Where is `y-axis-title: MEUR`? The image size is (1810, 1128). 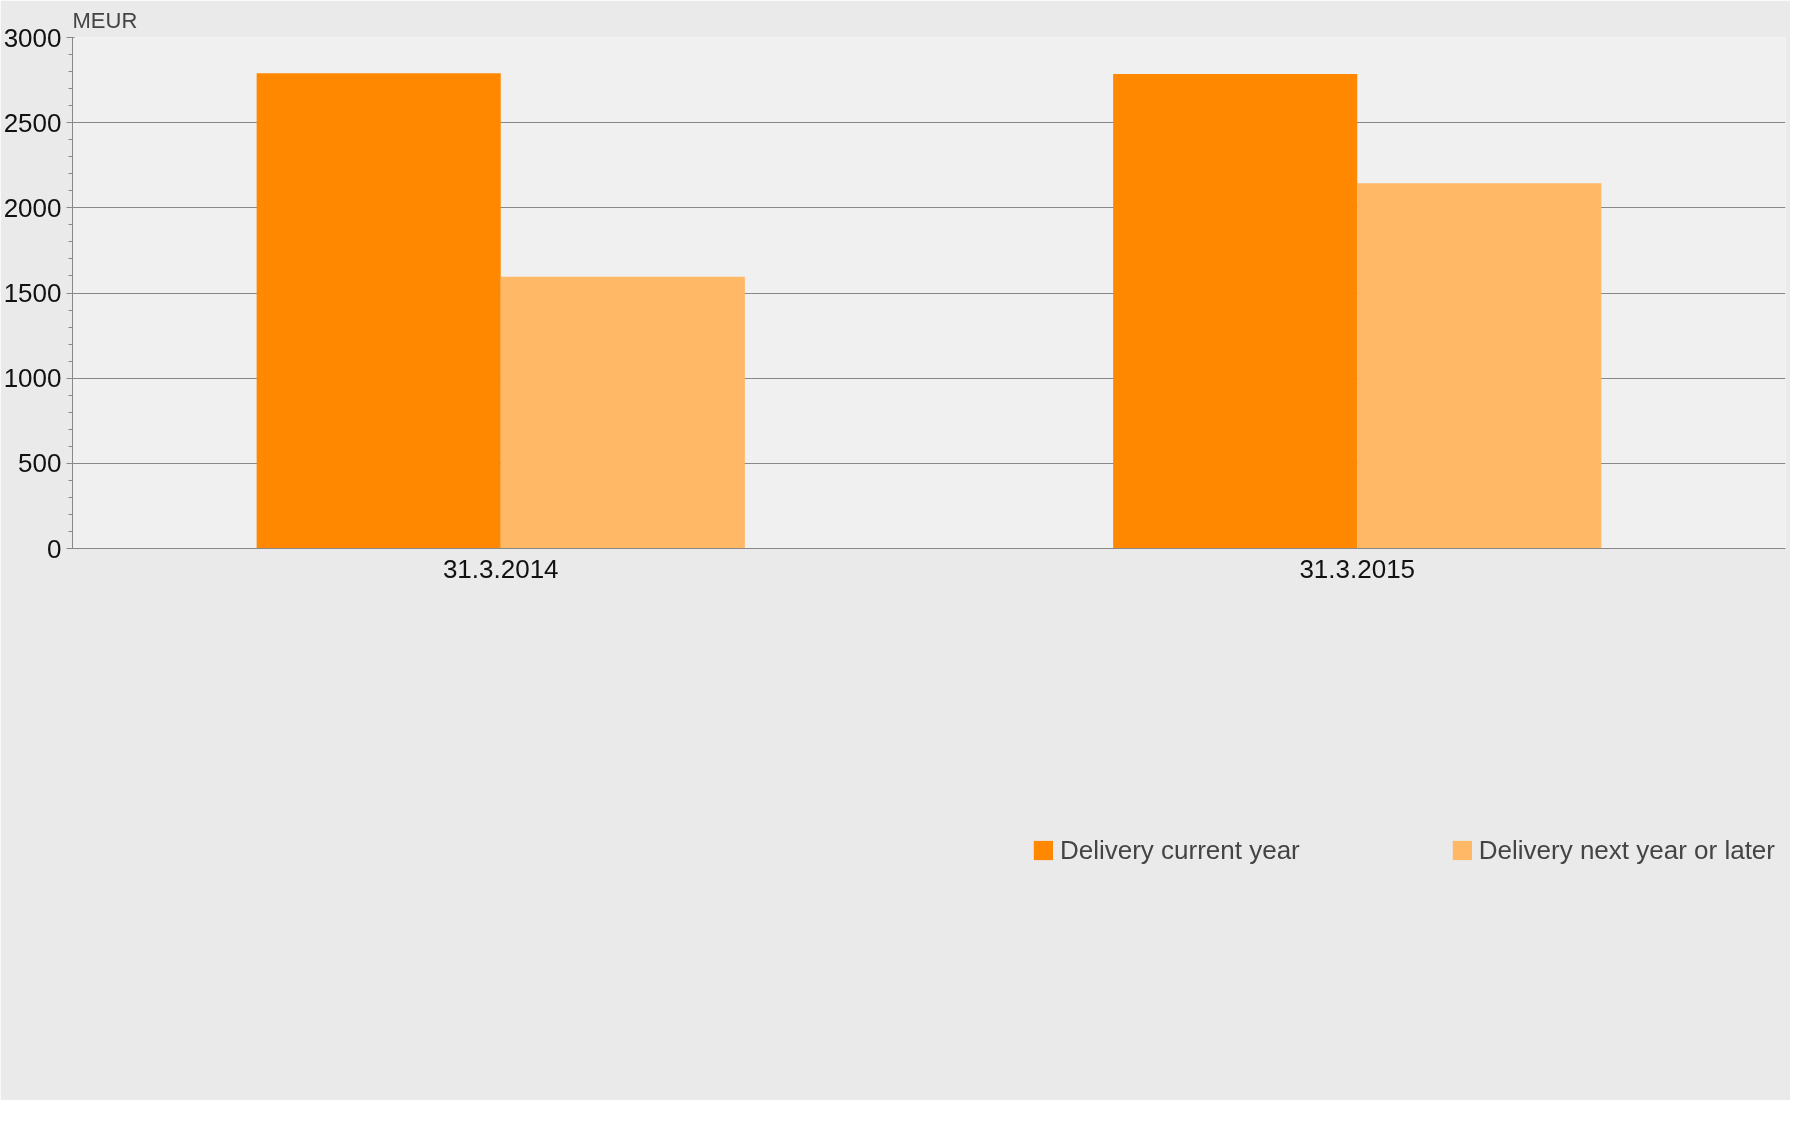 y-axis-title: MEUR is located at coordinates (105, 20).